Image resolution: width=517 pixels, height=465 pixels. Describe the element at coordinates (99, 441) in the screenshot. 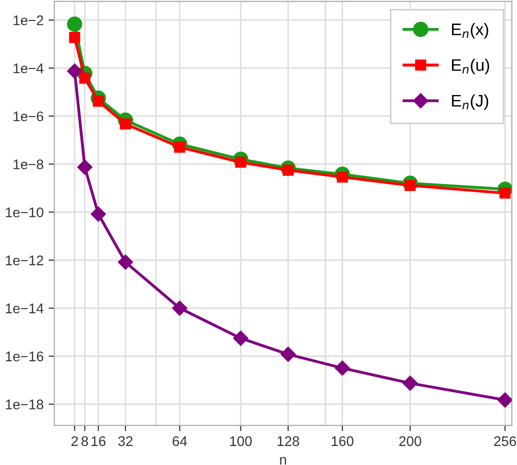

I see `x-tick-label: 16` at that location.